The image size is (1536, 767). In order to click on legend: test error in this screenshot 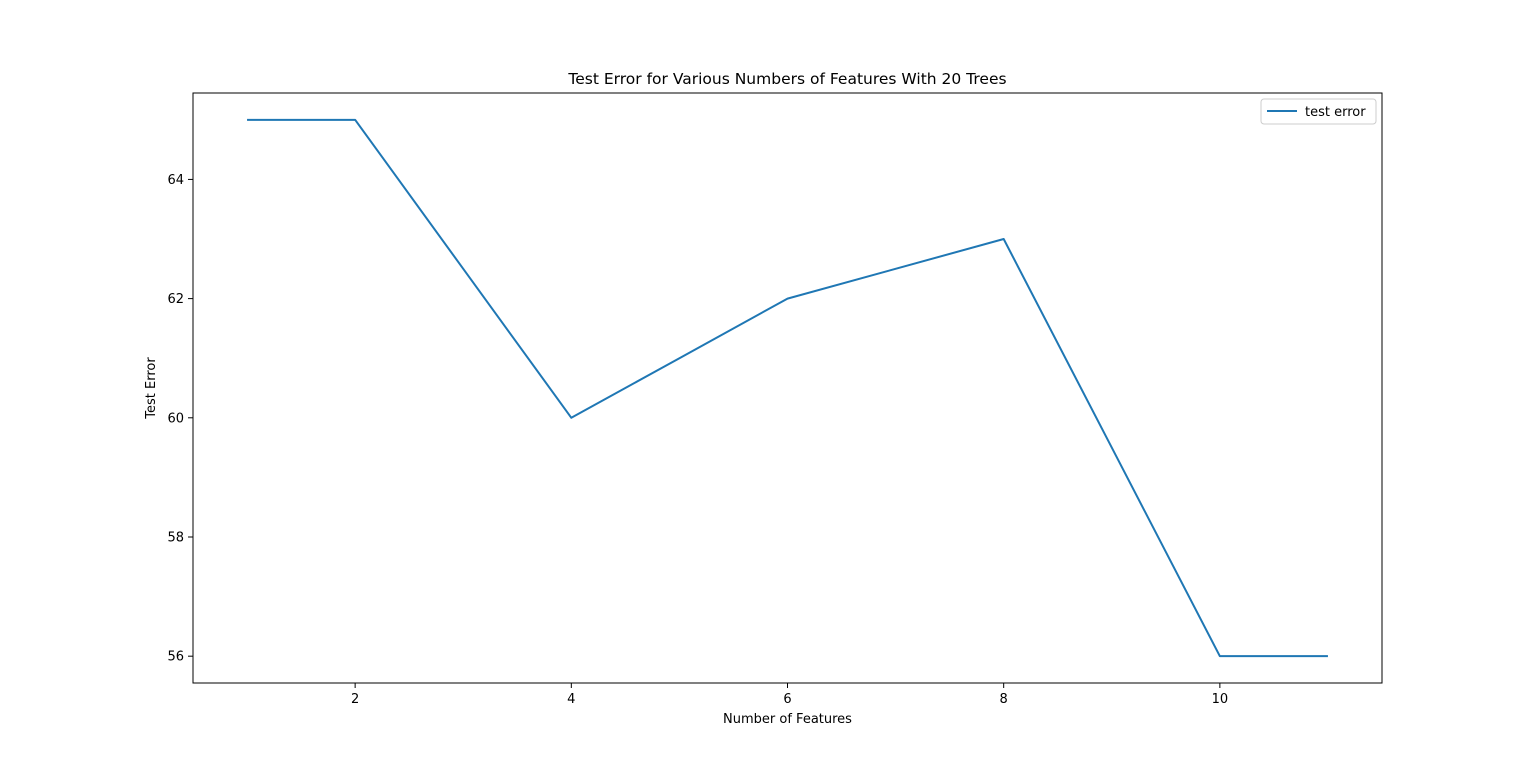, I will do `click(1318, 111)`.